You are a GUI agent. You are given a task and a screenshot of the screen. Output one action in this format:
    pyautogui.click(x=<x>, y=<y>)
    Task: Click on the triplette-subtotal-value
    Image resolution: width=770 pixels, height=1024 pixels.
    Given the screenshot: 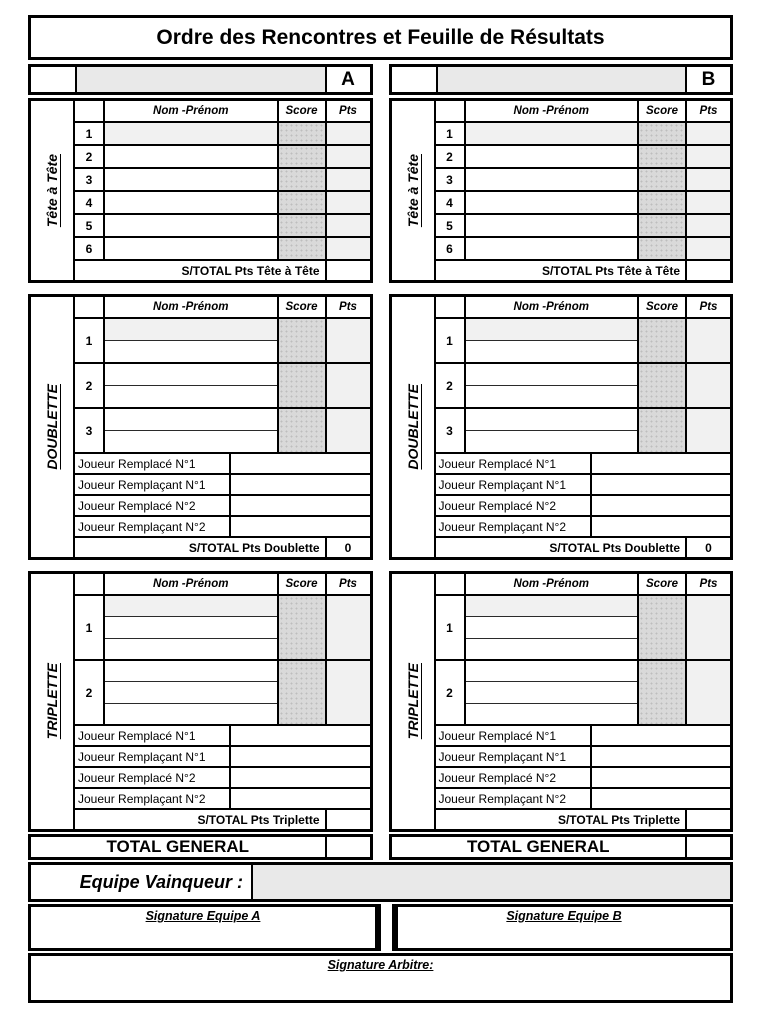 What is the action you would take?
    pyautogui.click(x=347, y=819)
    